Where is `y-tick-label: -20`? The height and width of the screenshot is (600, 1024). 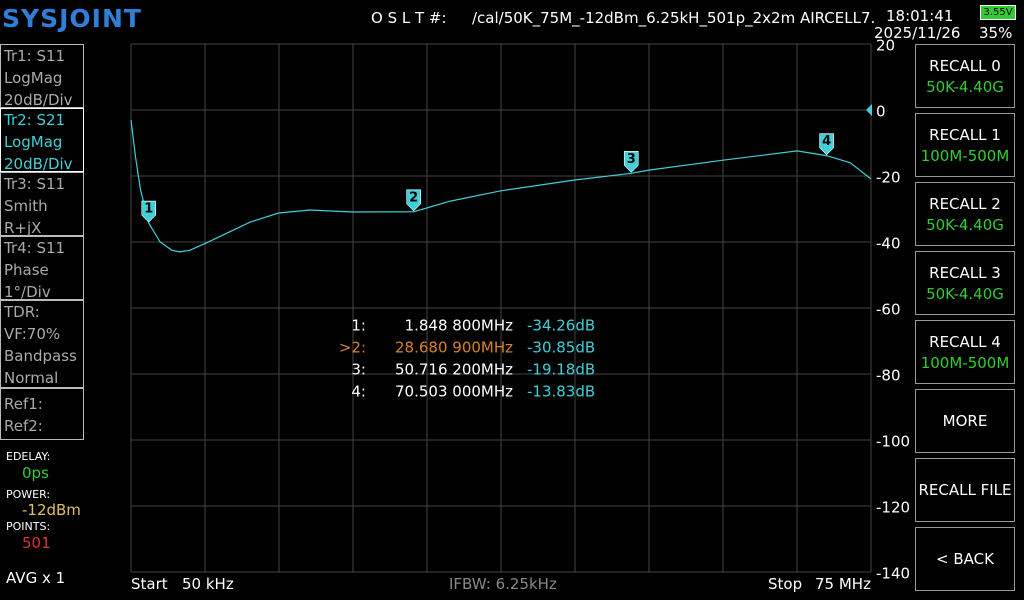 y-tick-label: -20 is located at coordinates (888, 178).